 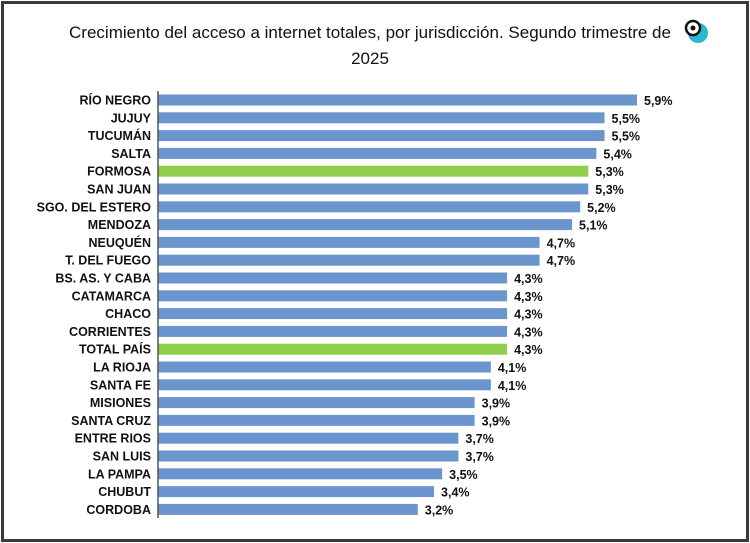 I want to click on category-label: TUCUMÁN, so click(x=119, y=135).